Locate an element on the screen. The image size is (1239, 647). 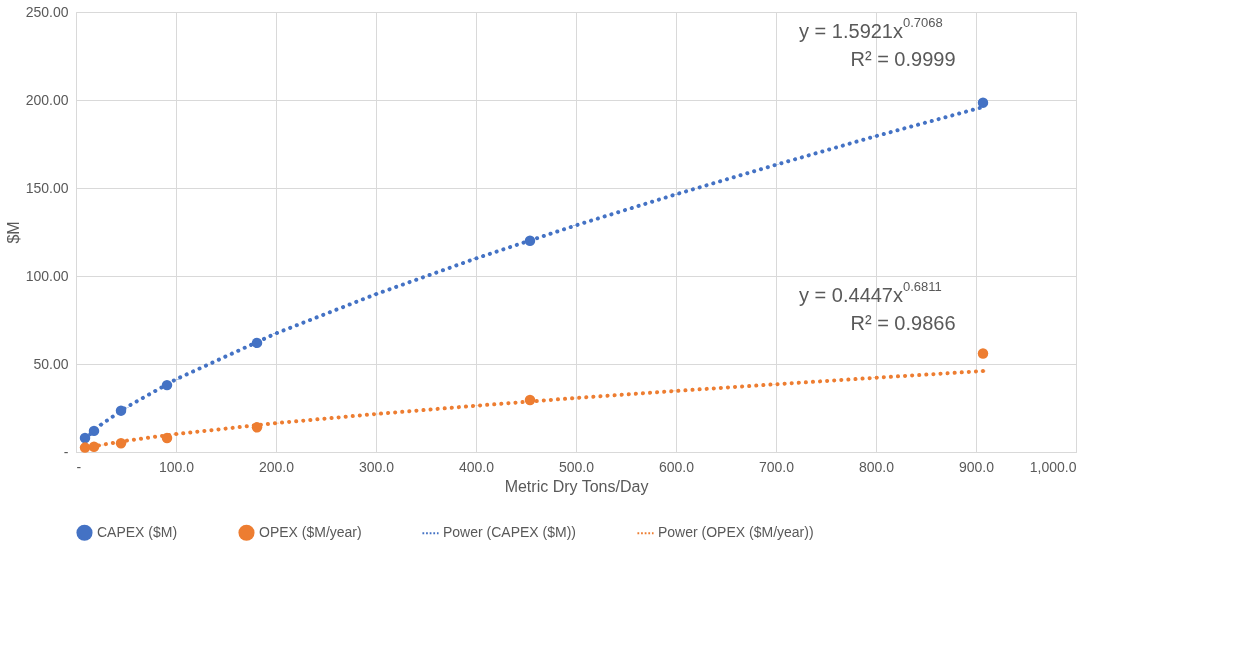
y-tick-label: 150.00 is located at coordinates (47, 187).